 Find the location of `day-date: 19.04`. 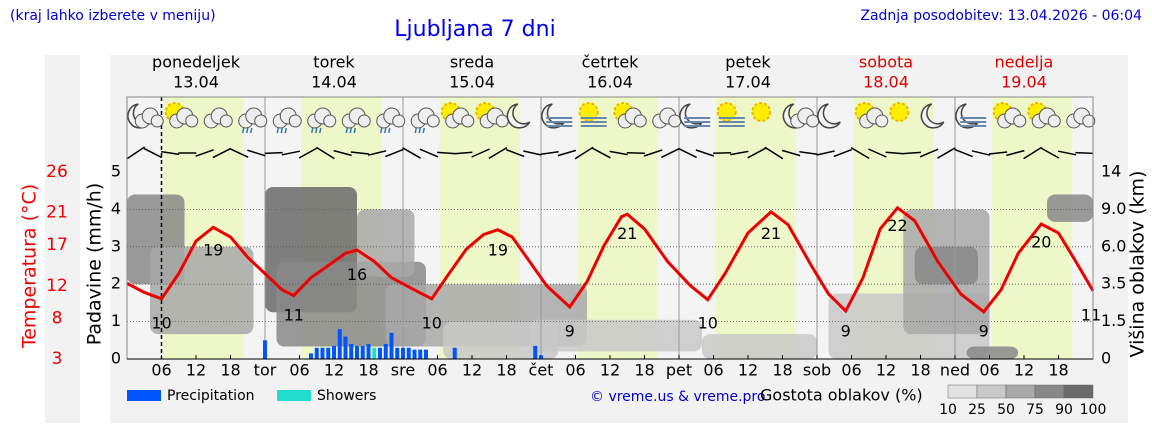

day-date: 19.04 is located at coordinates (1024, 82).